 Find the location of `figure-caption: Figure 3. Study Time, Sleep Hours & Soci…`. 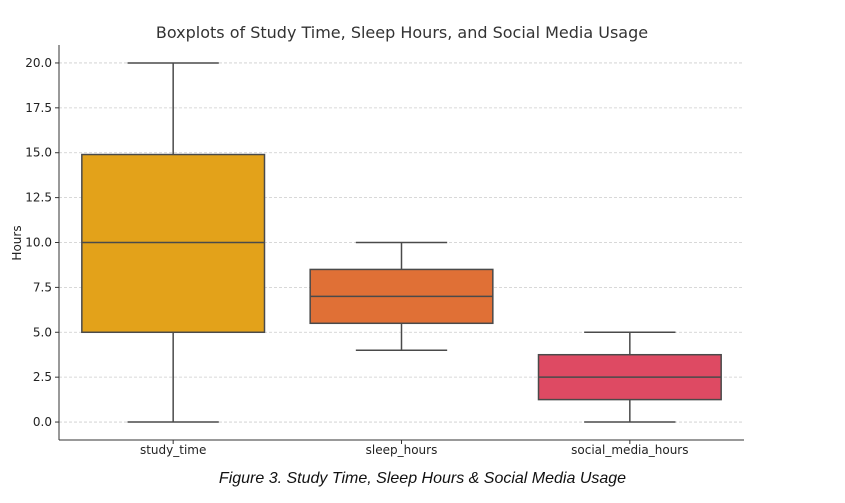

figure-caption: Figure 3. Study Time, Sleep Hours & Soci… is located at coordinates (422, 478).